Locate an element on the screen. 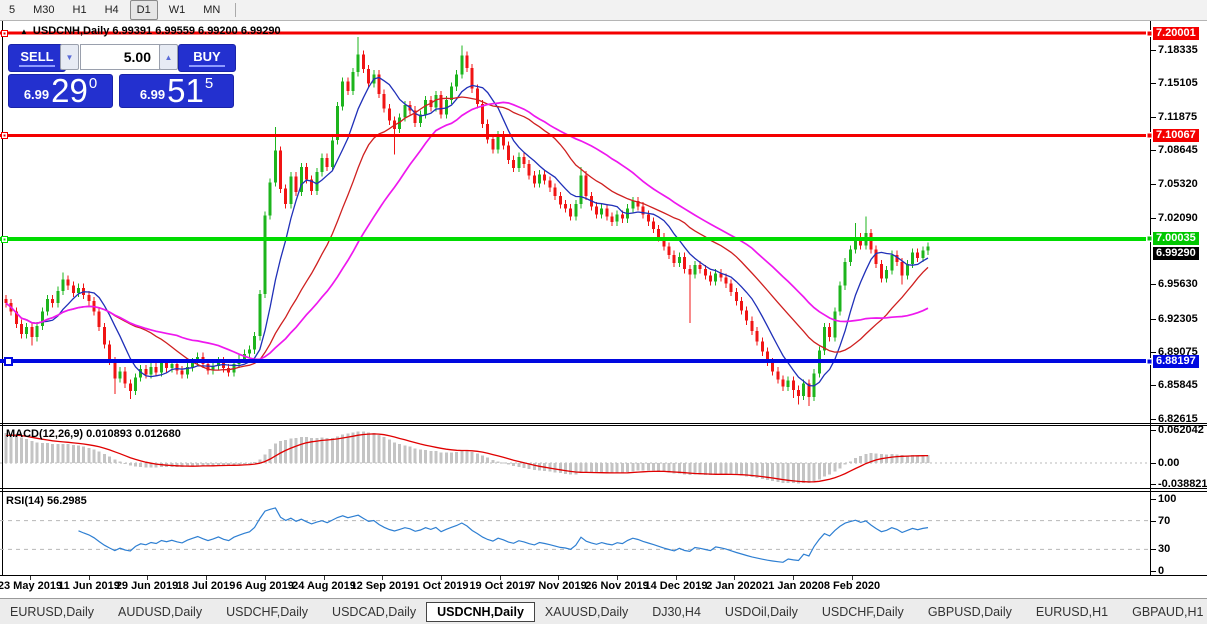  date-label: 8 Feb 2020 is located at coordinates (852, 586).